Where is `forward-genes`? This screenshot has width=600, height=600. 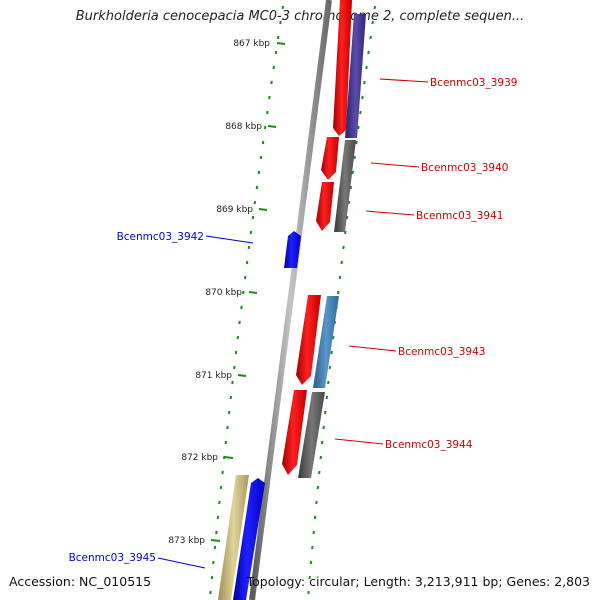 forward-genes is located at coordinates (317, 237).